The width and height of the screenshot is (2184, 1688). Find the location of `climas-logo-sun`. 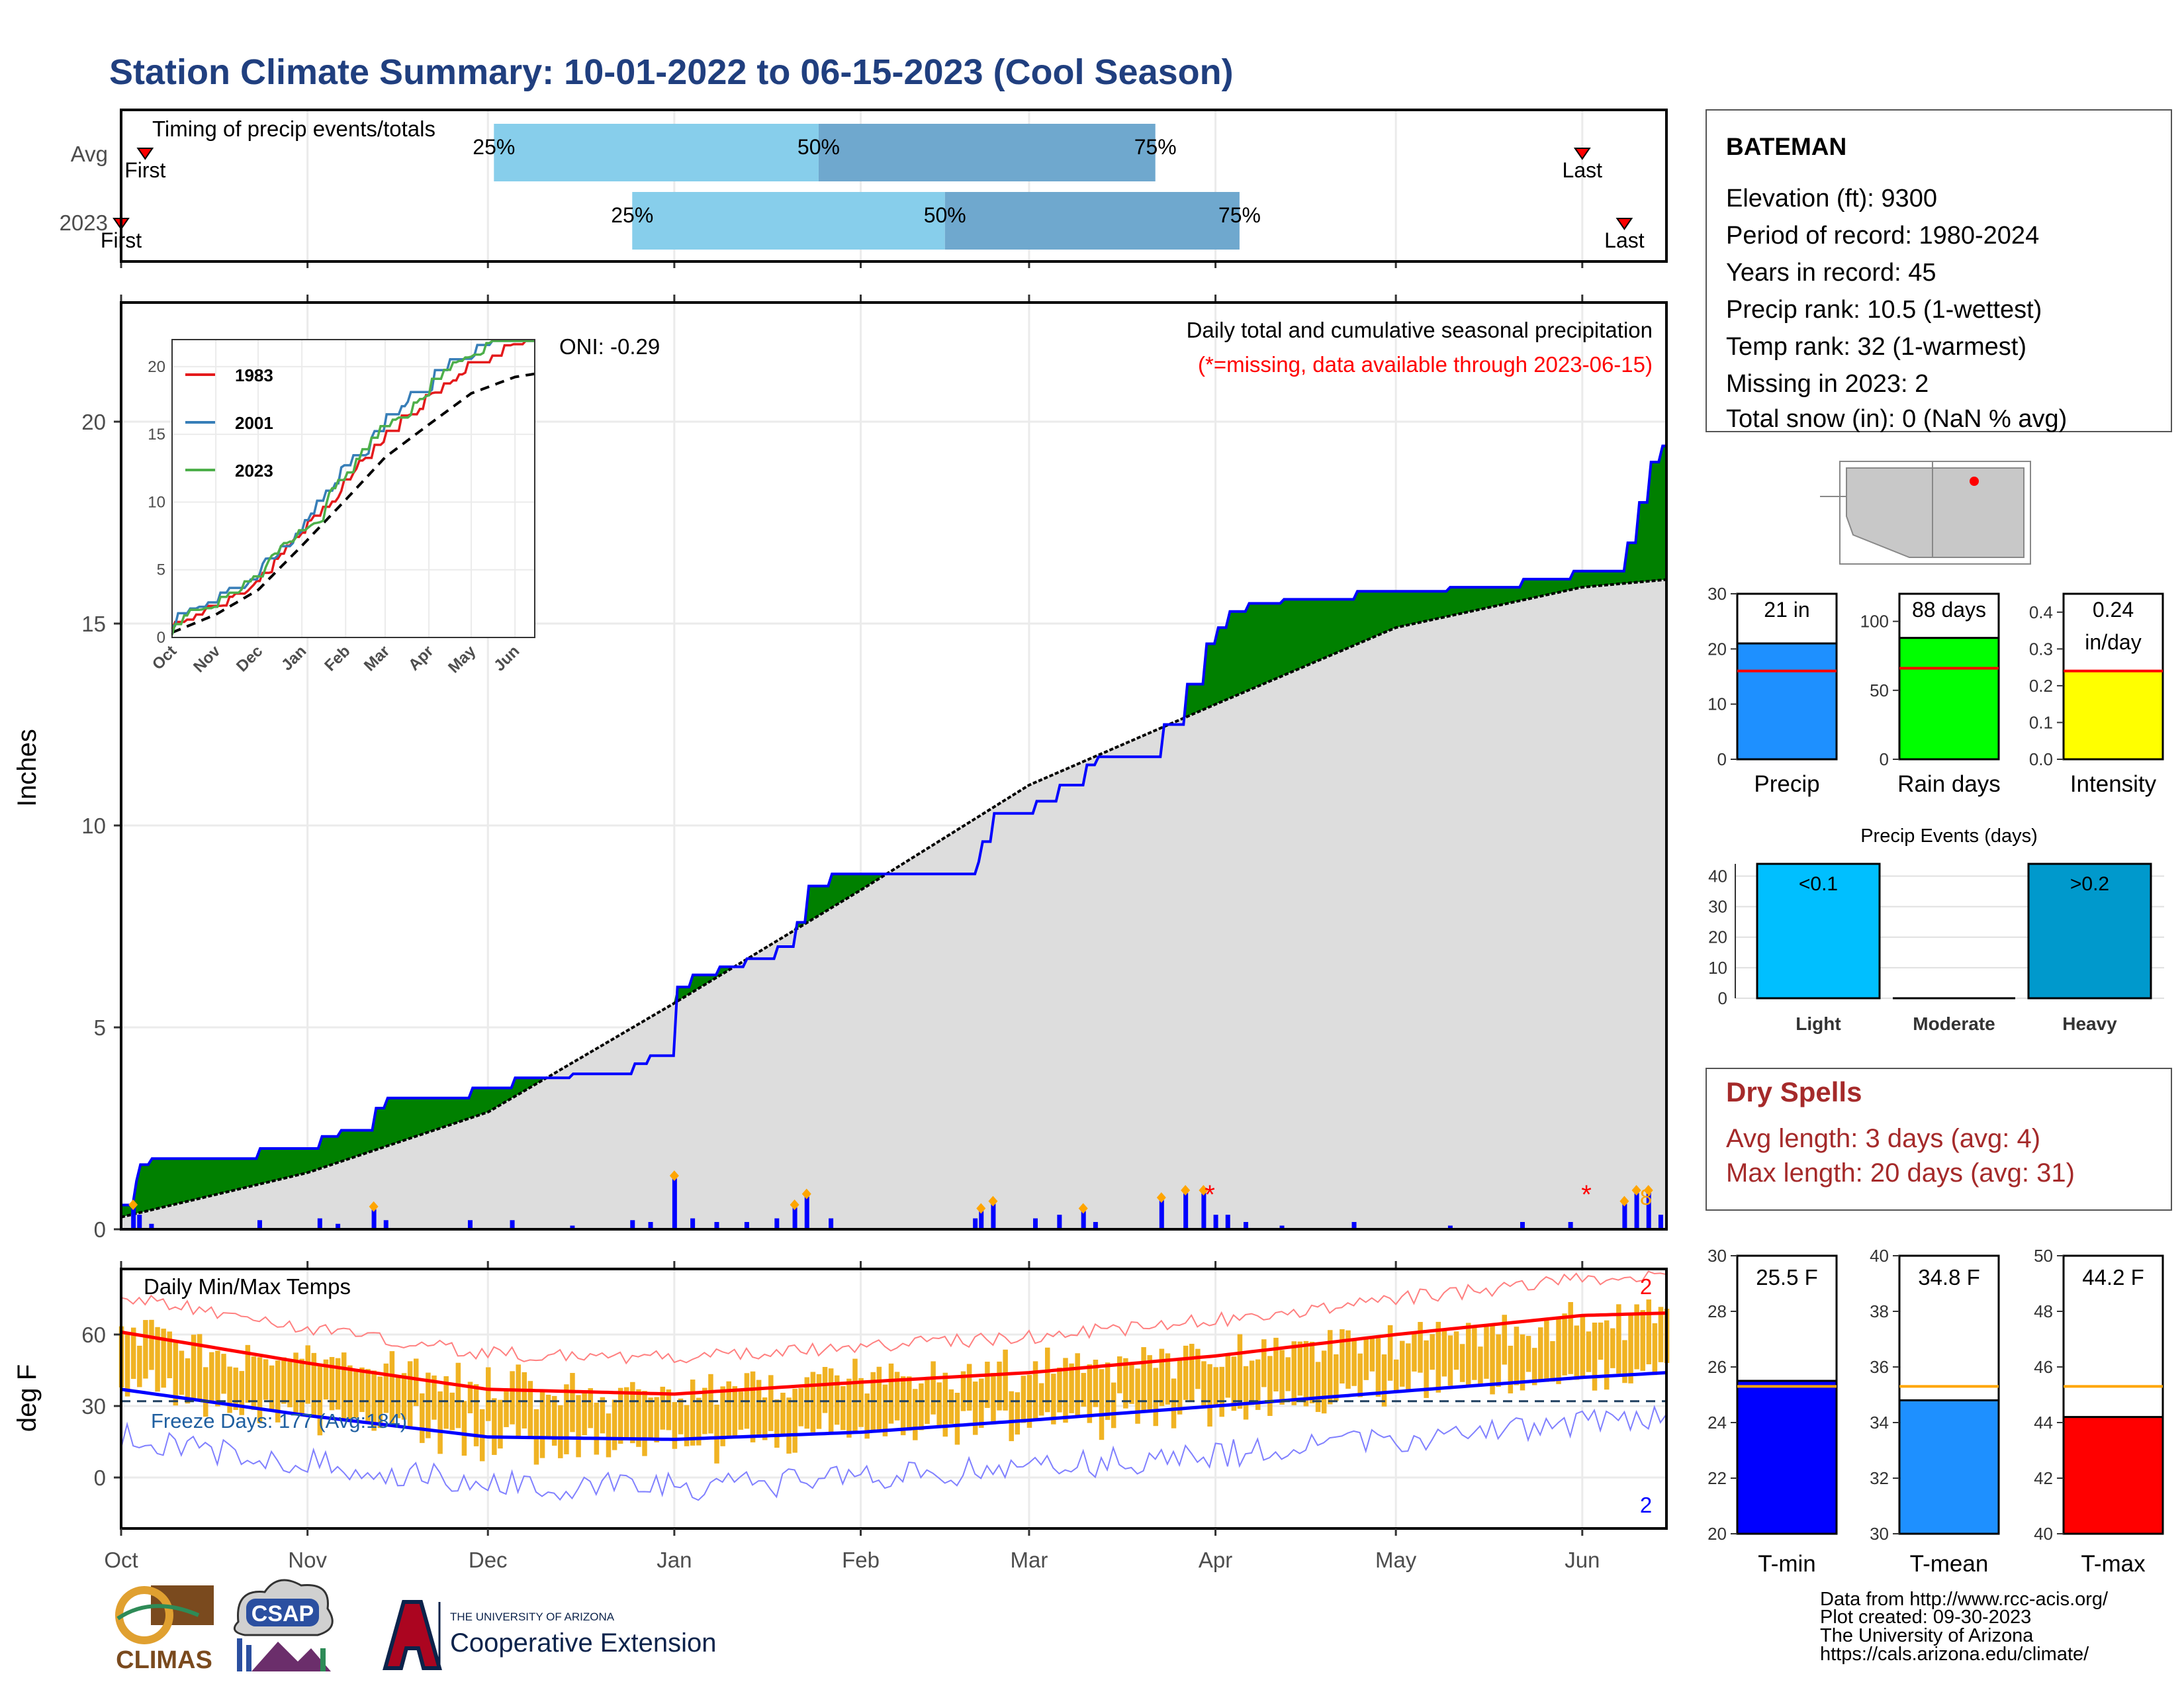

climas-logo-sun is located at coordinates (144, 1615).